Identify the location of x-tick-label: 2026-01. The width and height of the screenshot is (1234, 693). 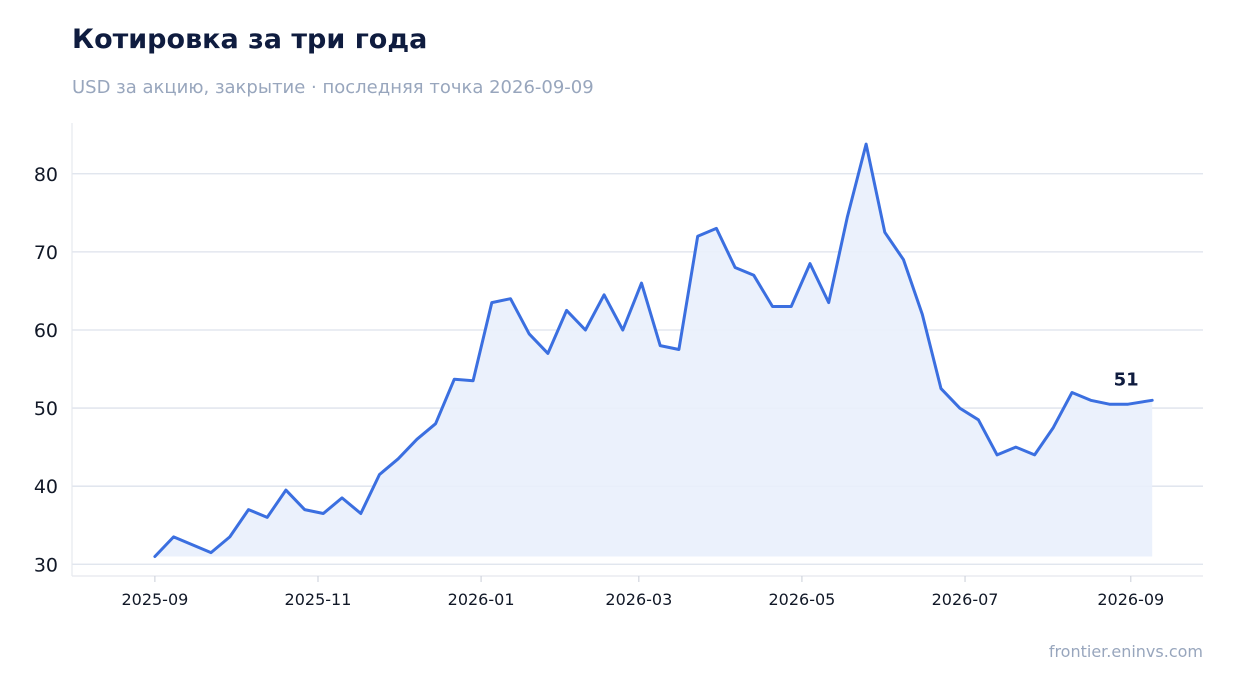
(481, 599).